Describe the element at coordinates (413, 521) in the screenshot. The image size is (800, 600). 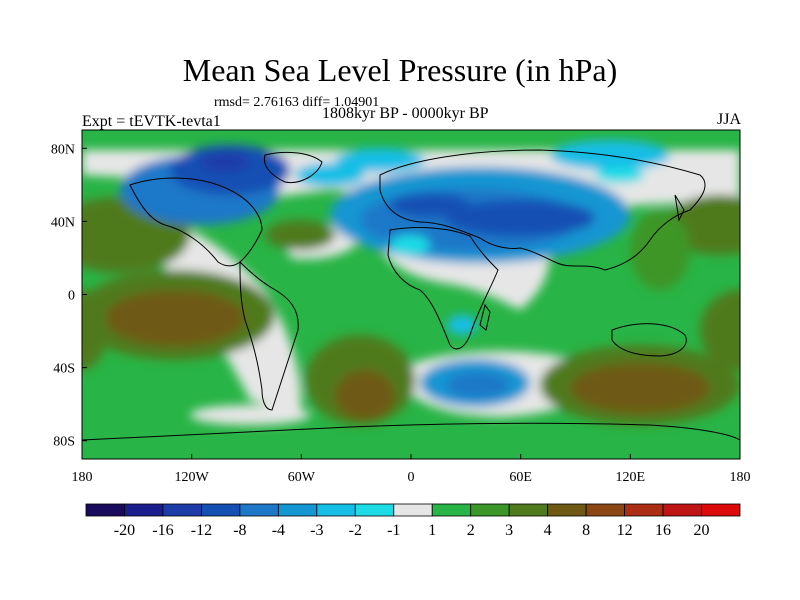
I see `colorbar: -20 -16 -12 -8 -4 -3 -2 -1 1 2 3 4 8 12 16 20` at that location.